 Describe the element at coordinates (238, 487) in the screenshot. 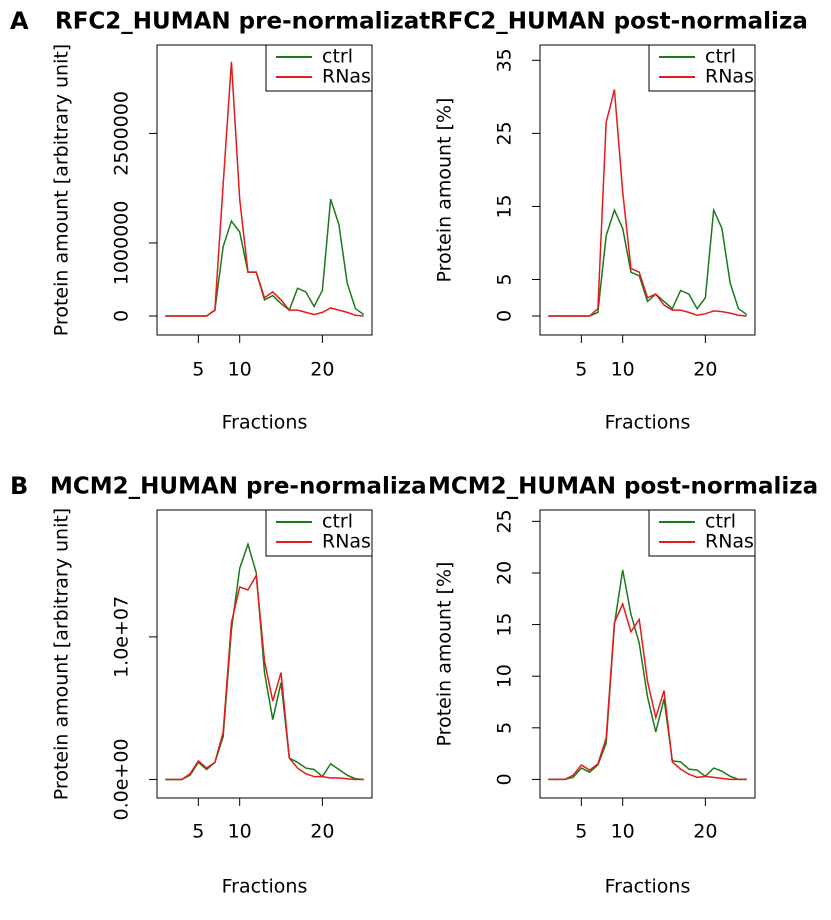

I see `chart-title: MCM2_HUMAN pre-normaliza` at that location.